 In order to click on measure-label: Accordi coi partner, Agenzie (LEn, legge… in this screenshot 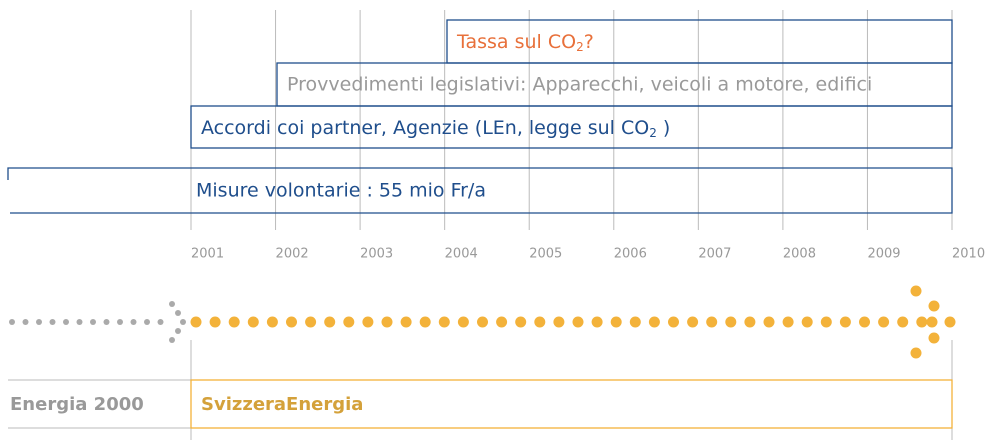, I will do `click(435, 128)`.